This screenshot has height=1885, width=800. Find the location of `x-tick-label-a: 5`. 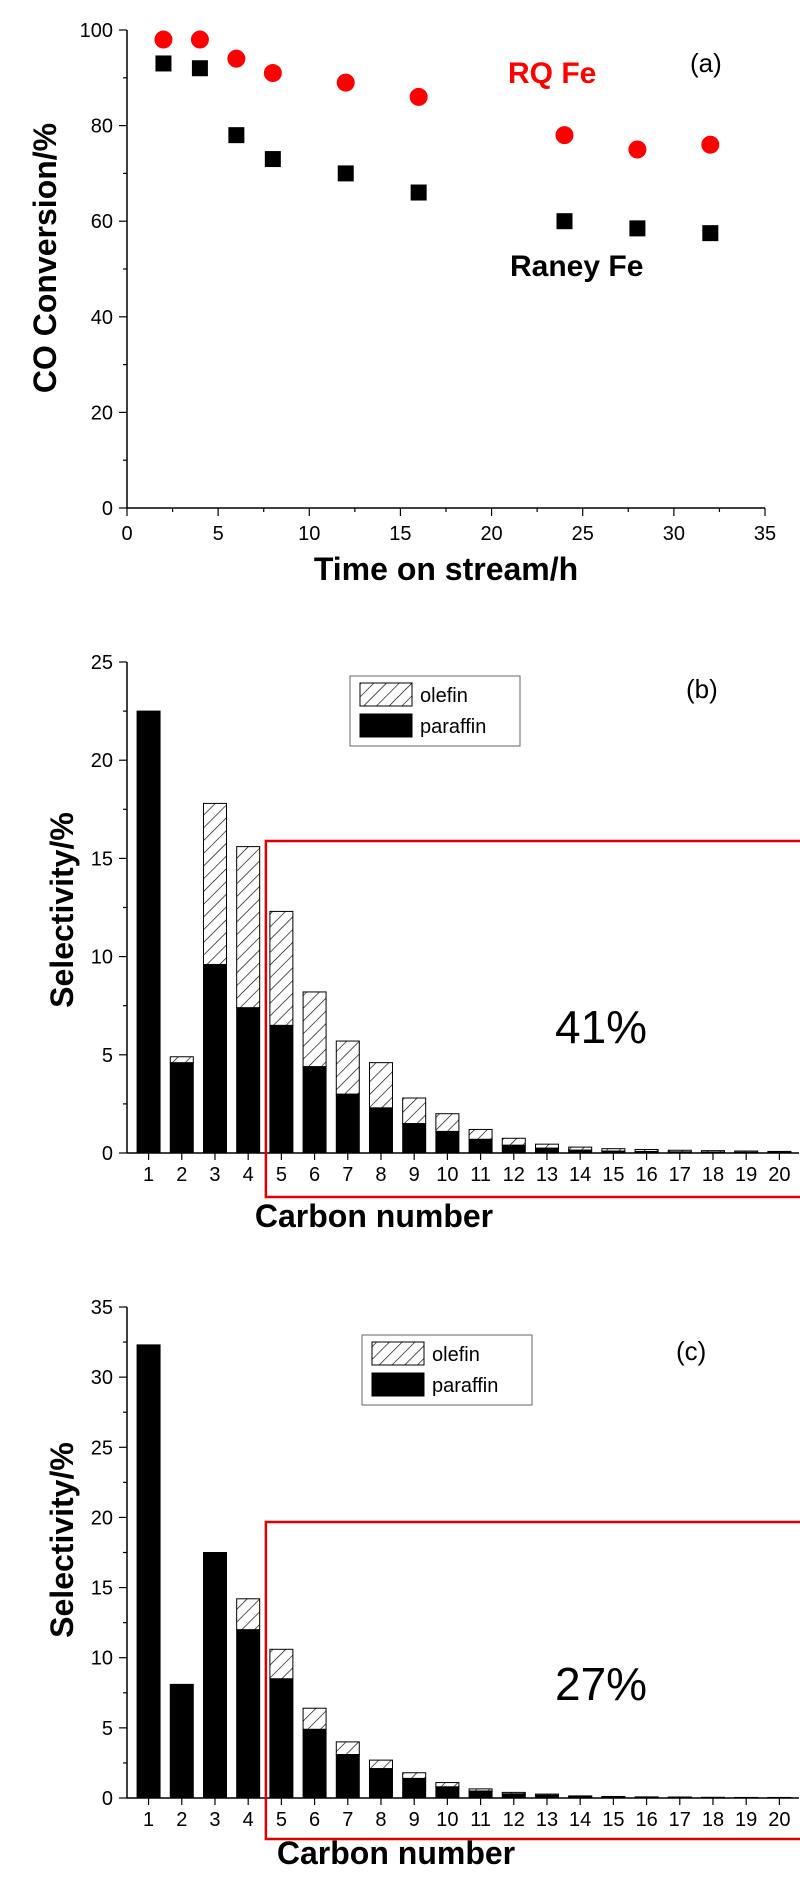

x-tick-label-a: 5 is located at coordinates (218, 534).